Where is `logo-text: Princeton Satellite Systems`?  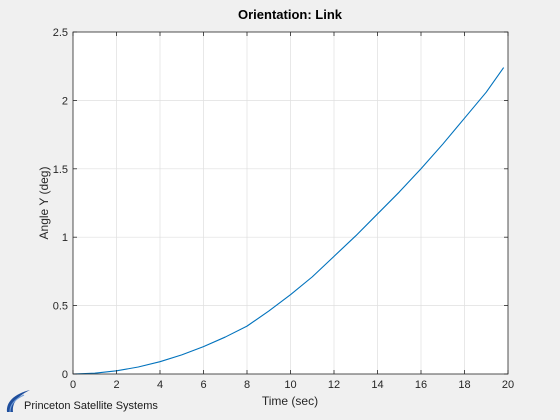
logo-text: Princeton Satellite Systems is located at coordinates (91, 406).